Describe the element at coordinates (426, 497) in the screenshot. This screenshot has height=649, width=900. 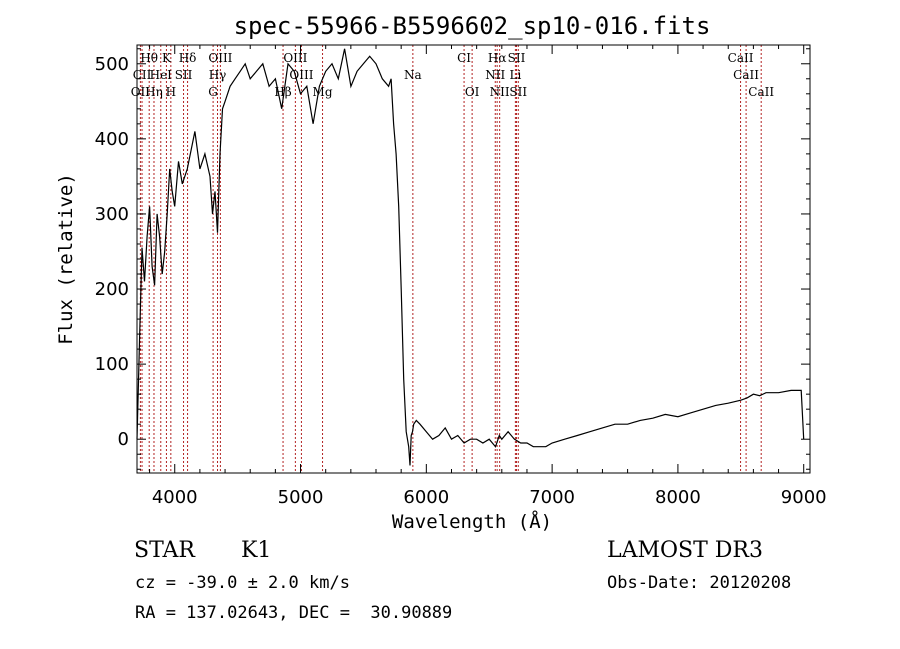
I see `x-tick-label: 6000` at that location.